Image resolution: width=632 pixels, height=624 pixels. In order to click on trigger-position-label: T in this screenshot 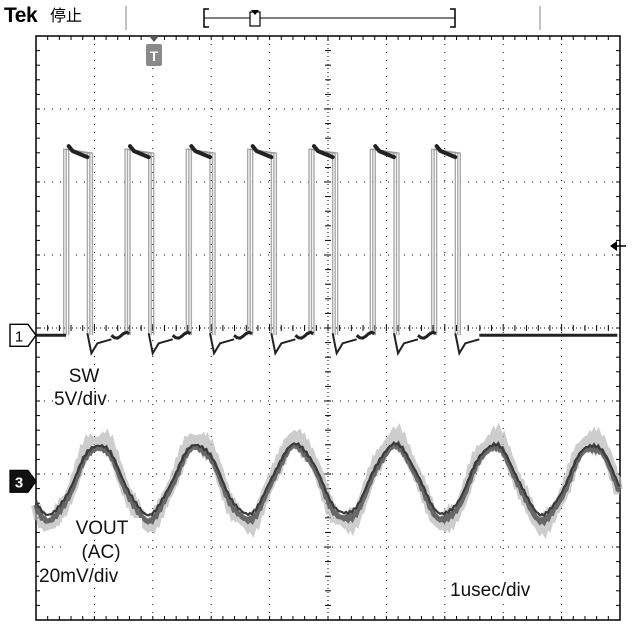, I will do `click(154, 56)`.